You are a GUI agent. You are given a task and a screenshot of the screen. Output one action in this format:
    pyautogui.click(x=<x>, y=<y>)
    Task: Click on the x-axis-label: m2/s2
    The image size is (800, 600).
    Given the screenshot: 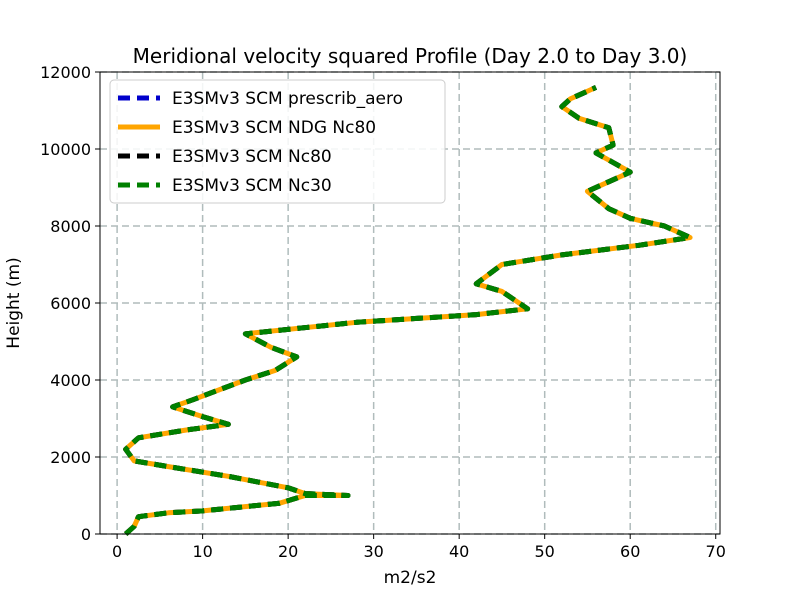 What is the action you would take?
    pyautogui.click(x=410, y=578)
    